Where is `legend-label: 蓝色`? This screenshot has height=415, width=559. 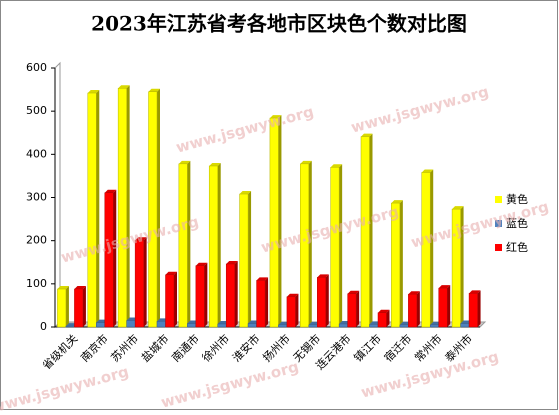
legend-label: 蓝色 is located at coordinates (517, 223).